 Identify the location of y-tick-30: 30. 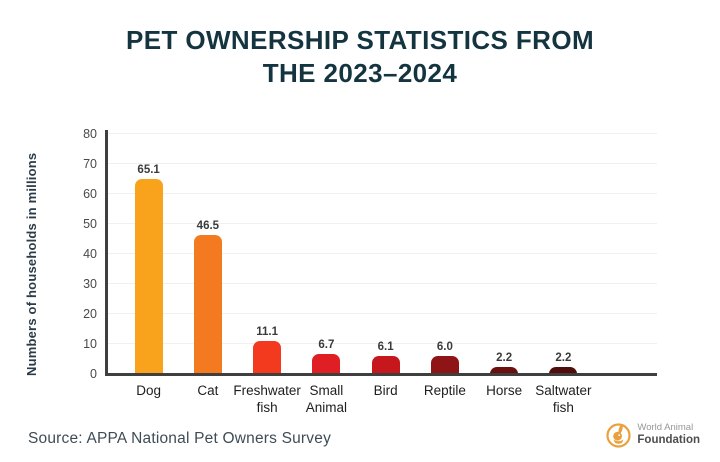
(90, 284).